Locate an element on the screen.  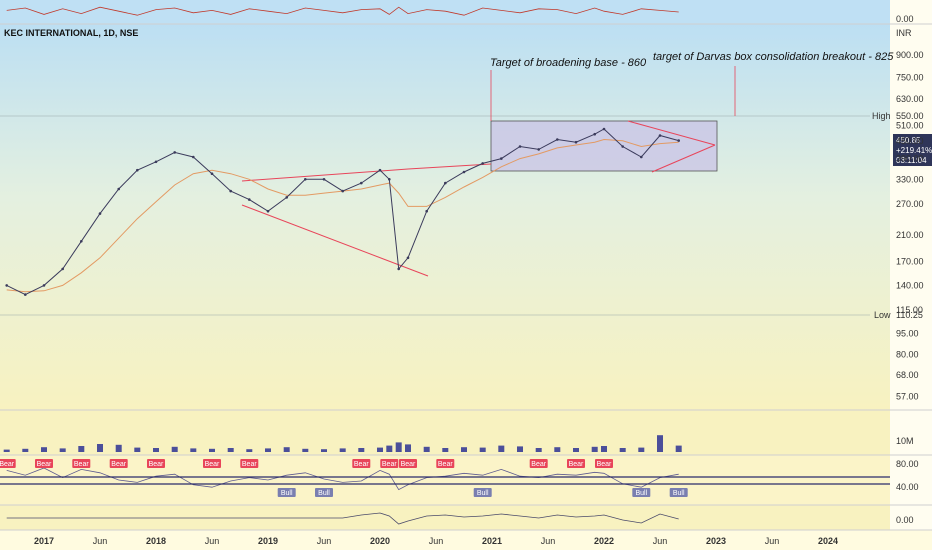
sub-pane-ticks: 10M 80.00 40.00 0.00 0.00 is located at coordinates (907, 269).